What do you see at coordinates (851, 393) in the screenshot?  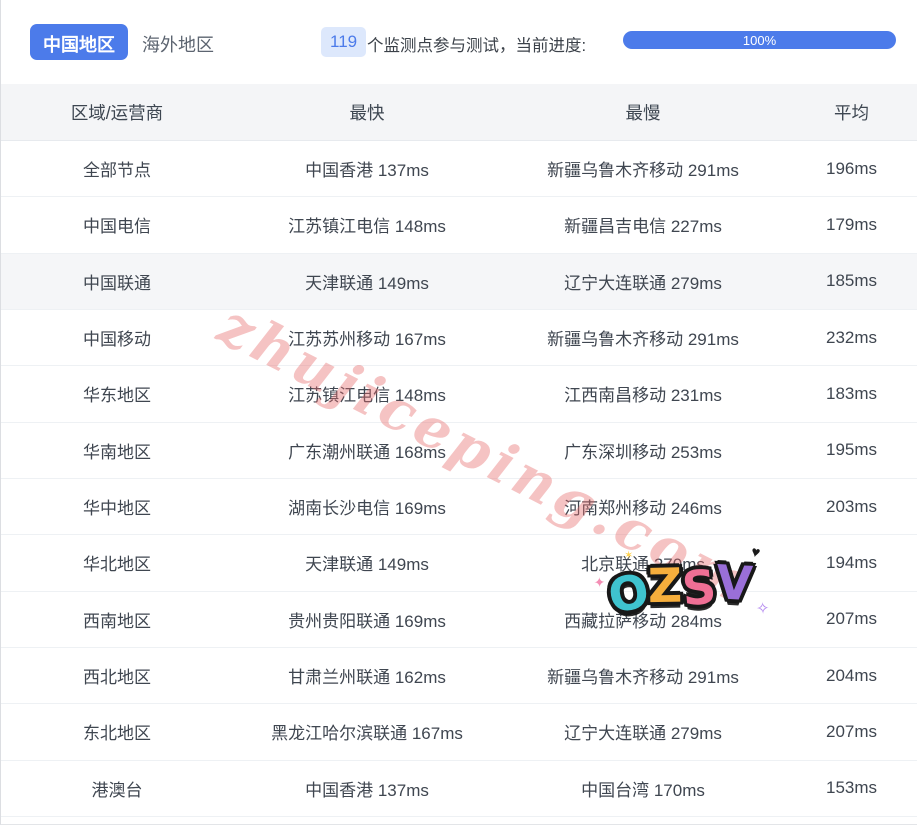 I see `avg-cell: 183ms` at bounding box center [851, 393].